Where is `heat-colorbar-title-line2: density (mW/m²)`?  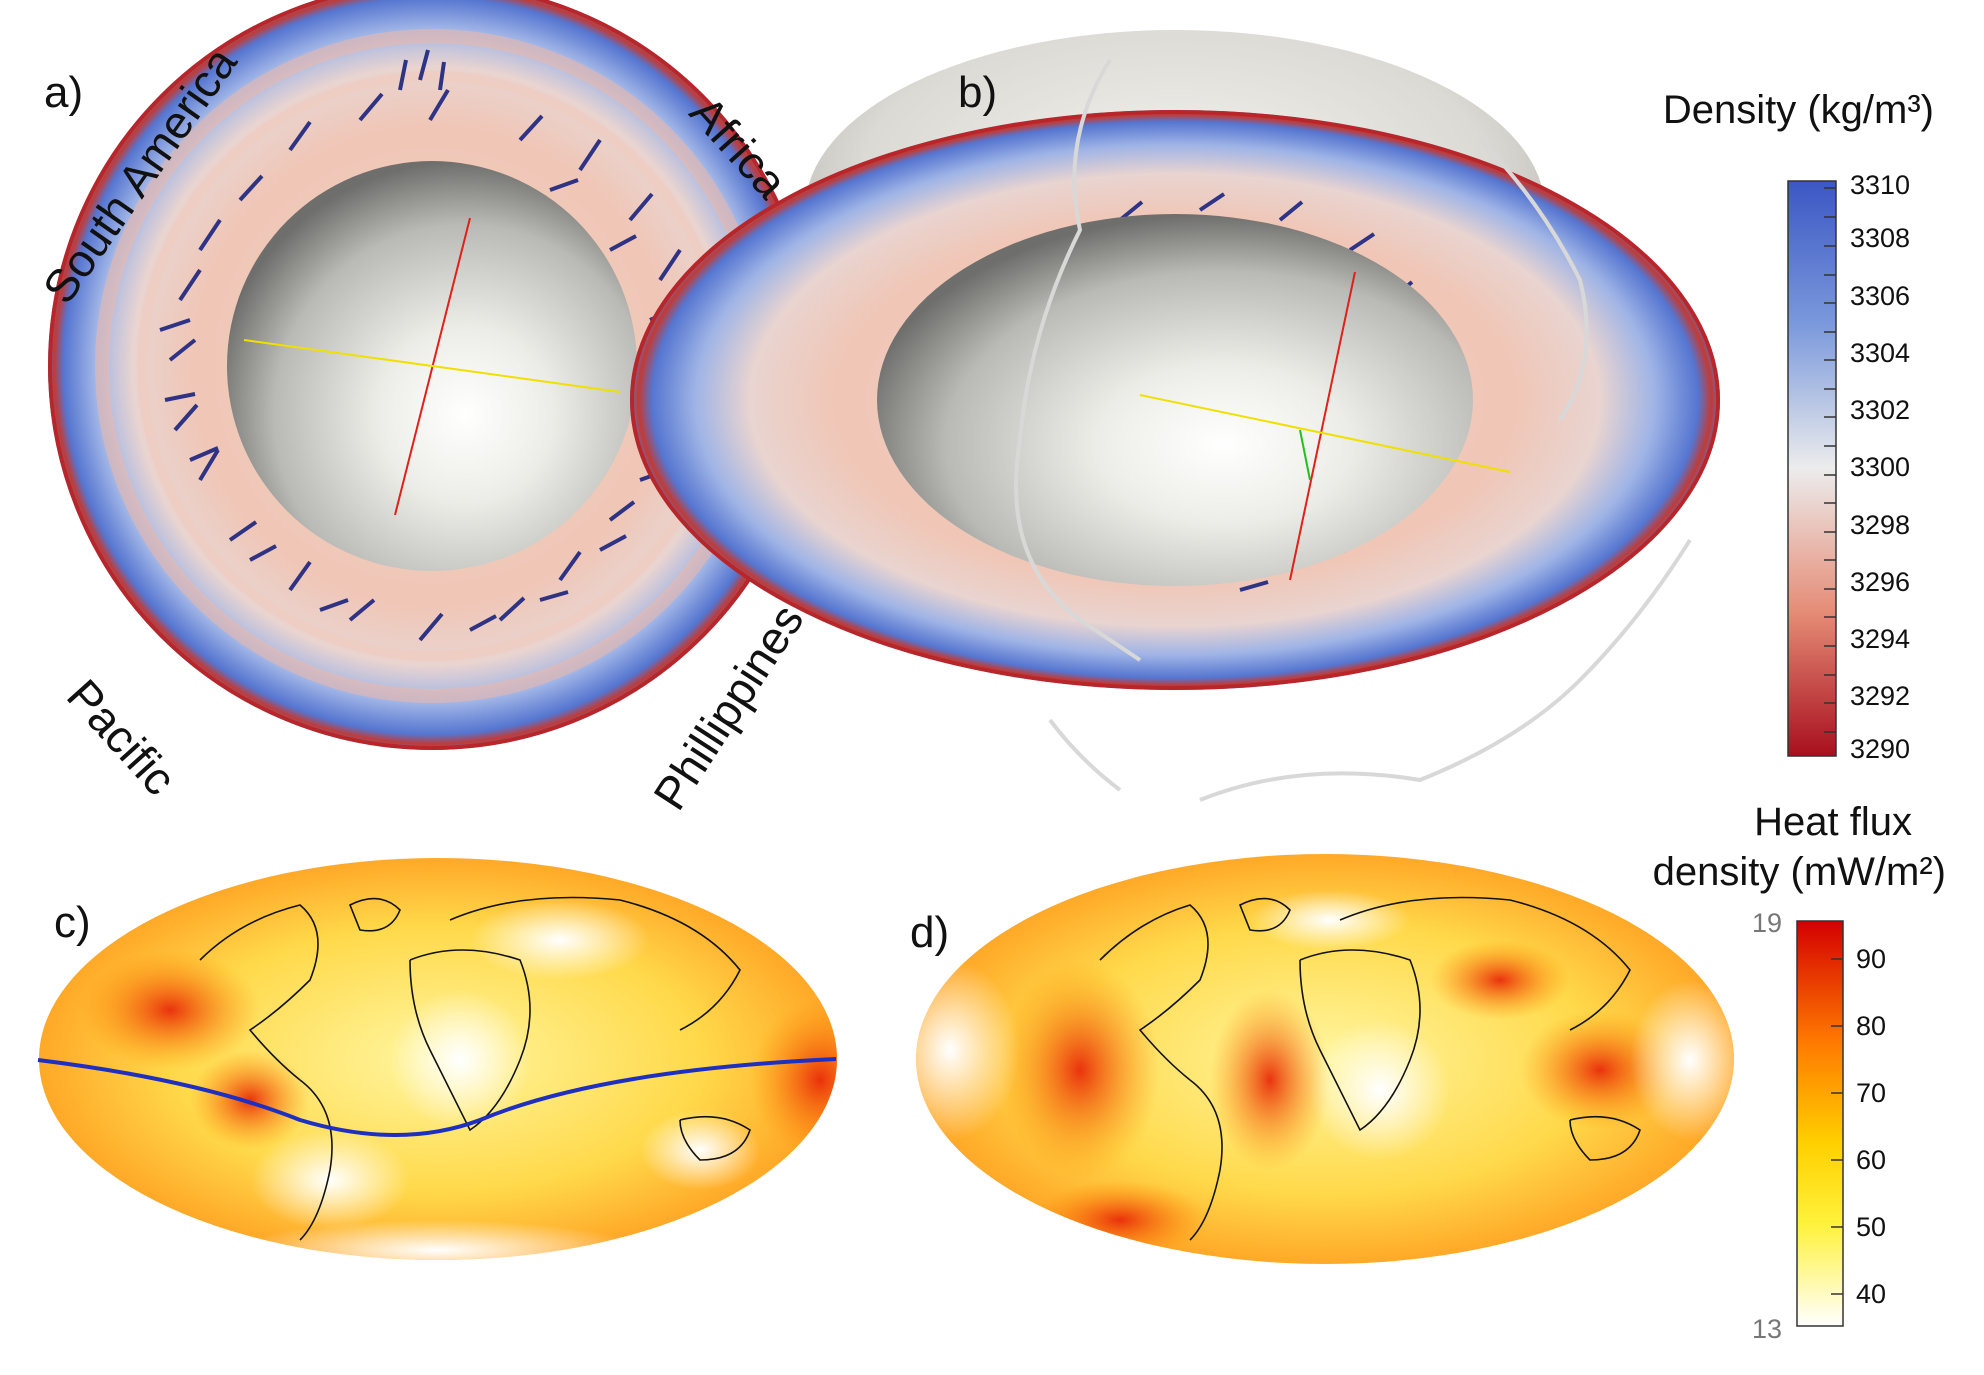
heat-colorbar-title-line2: density (mW/m²) is located at coordinates (1799, 872).